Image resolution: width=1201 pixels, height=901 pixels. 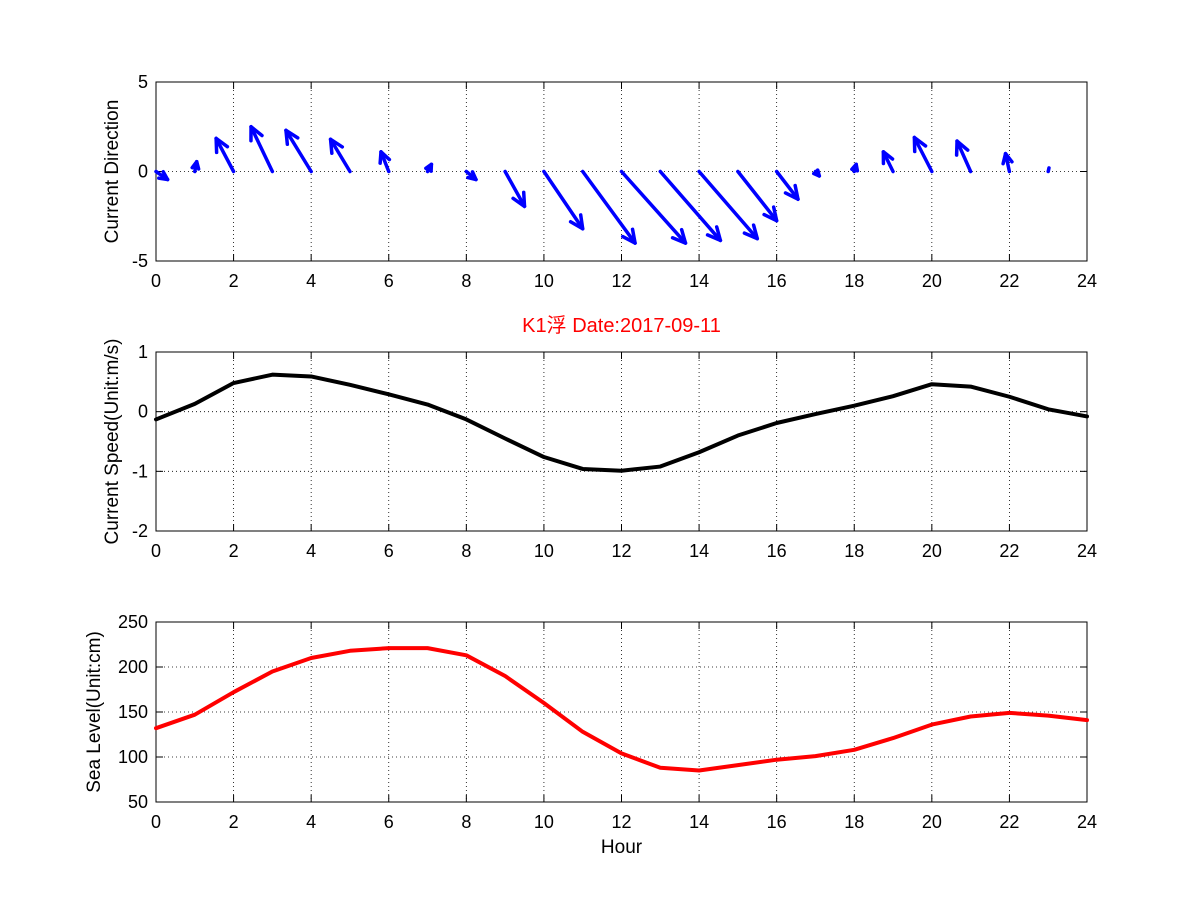 What do you see at coordinates (621, 422) in the screenshot?
I see `current-speed-series-line` at bounding box center [621, 422].